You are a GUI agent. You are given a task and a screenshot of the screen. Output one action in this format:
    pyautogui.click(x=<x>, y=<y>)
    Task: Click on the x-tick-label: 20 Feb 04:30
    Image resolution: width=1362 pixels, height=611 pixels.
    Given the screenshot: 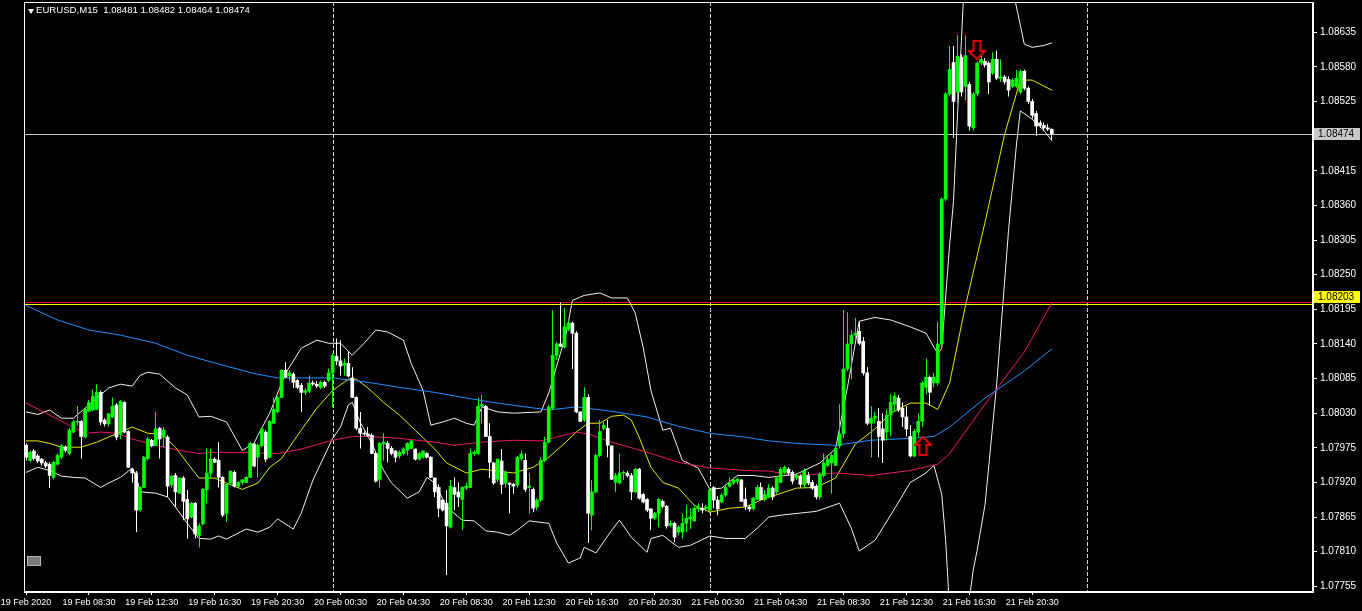 What is the action you would take?
    pyautogui.click(x=403, y=601)
    